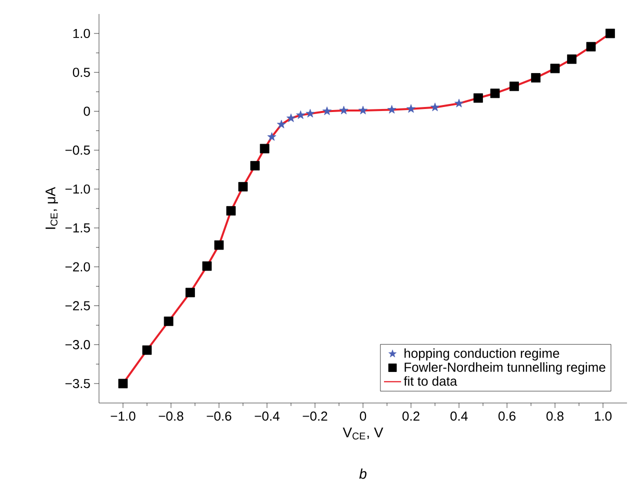 The height and width of the screenshot is (493, 634). What do you see at coordinates (603, 416) in the screenshot?
I see `x-tick-label: 1.0` at bounding box center [603, 416].